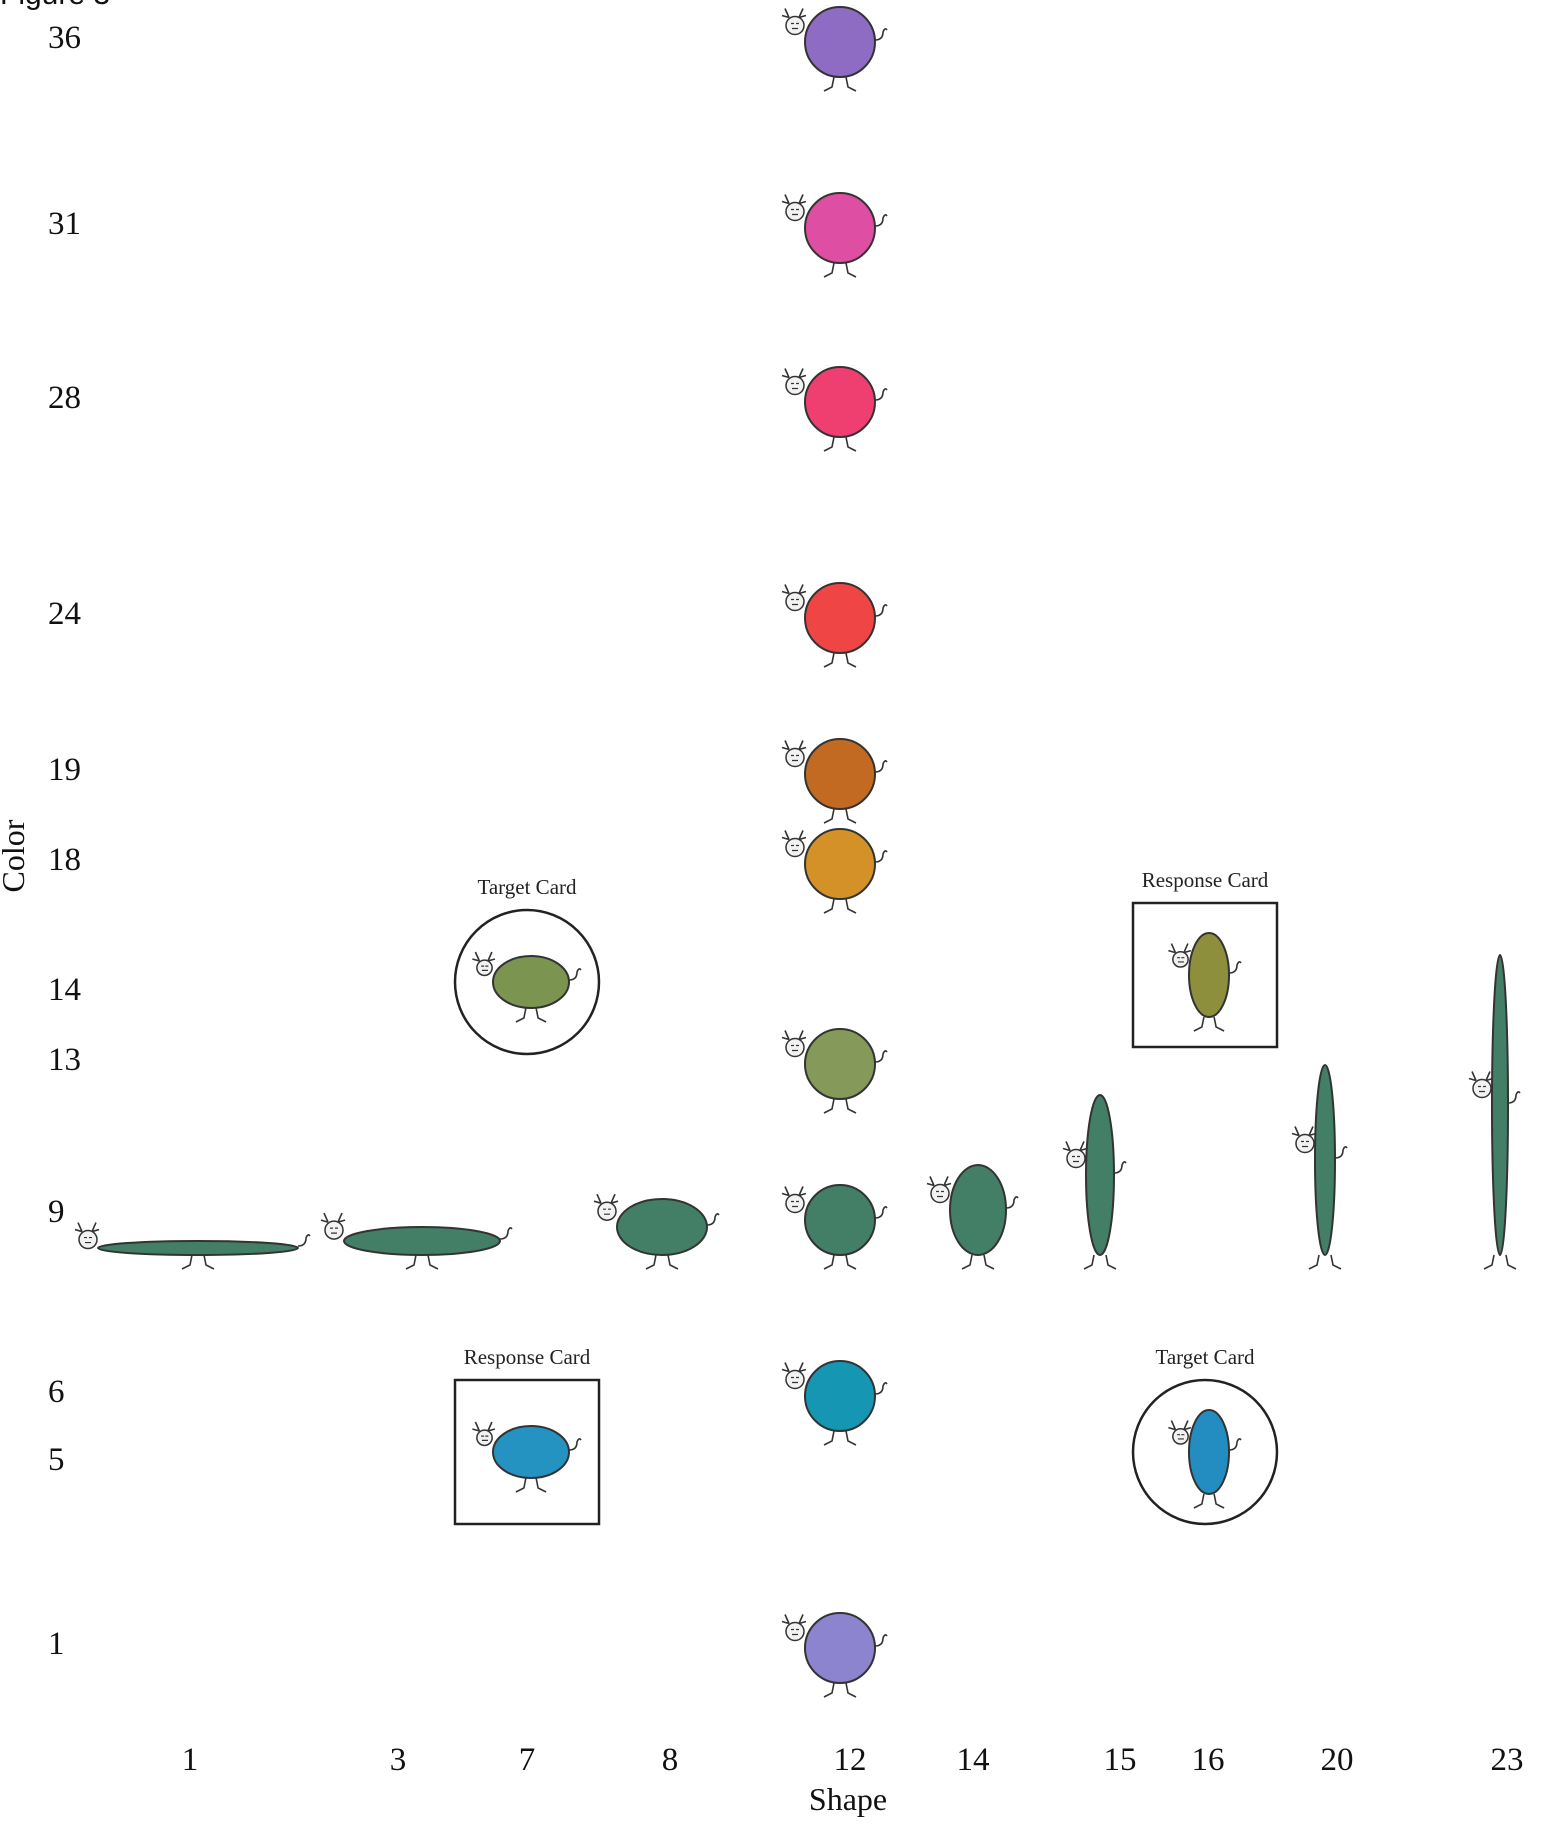  I want to click on y-tick-label: 36, so click(64, 38).